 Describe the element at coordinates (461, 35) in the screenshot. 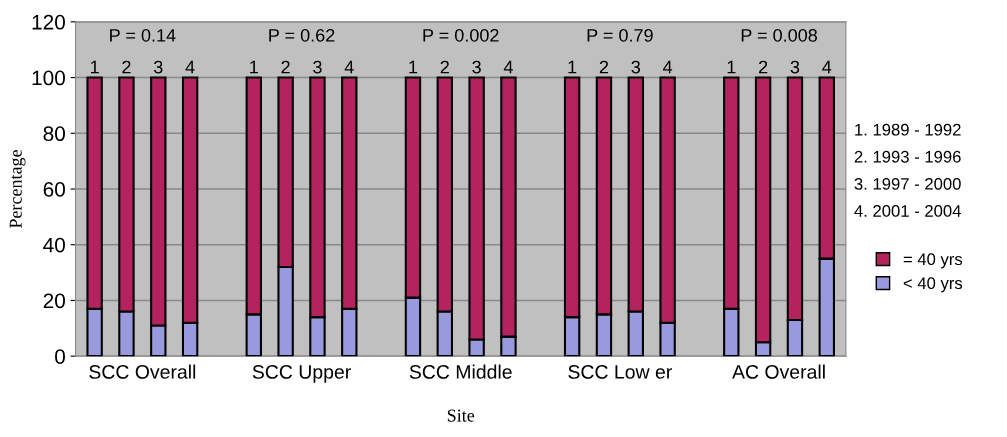

I see `annotation: P = 0.002` at that location.